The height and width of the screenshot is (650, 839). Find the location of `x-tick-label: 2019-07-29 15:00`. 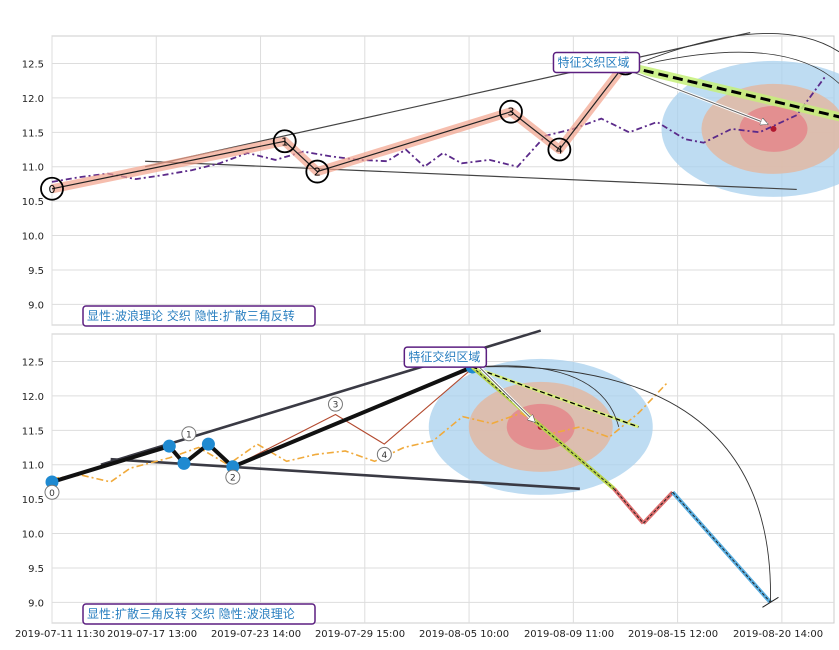

x-tick-label: 2019-07-29 15:00 is located at coordinates (360, 634).